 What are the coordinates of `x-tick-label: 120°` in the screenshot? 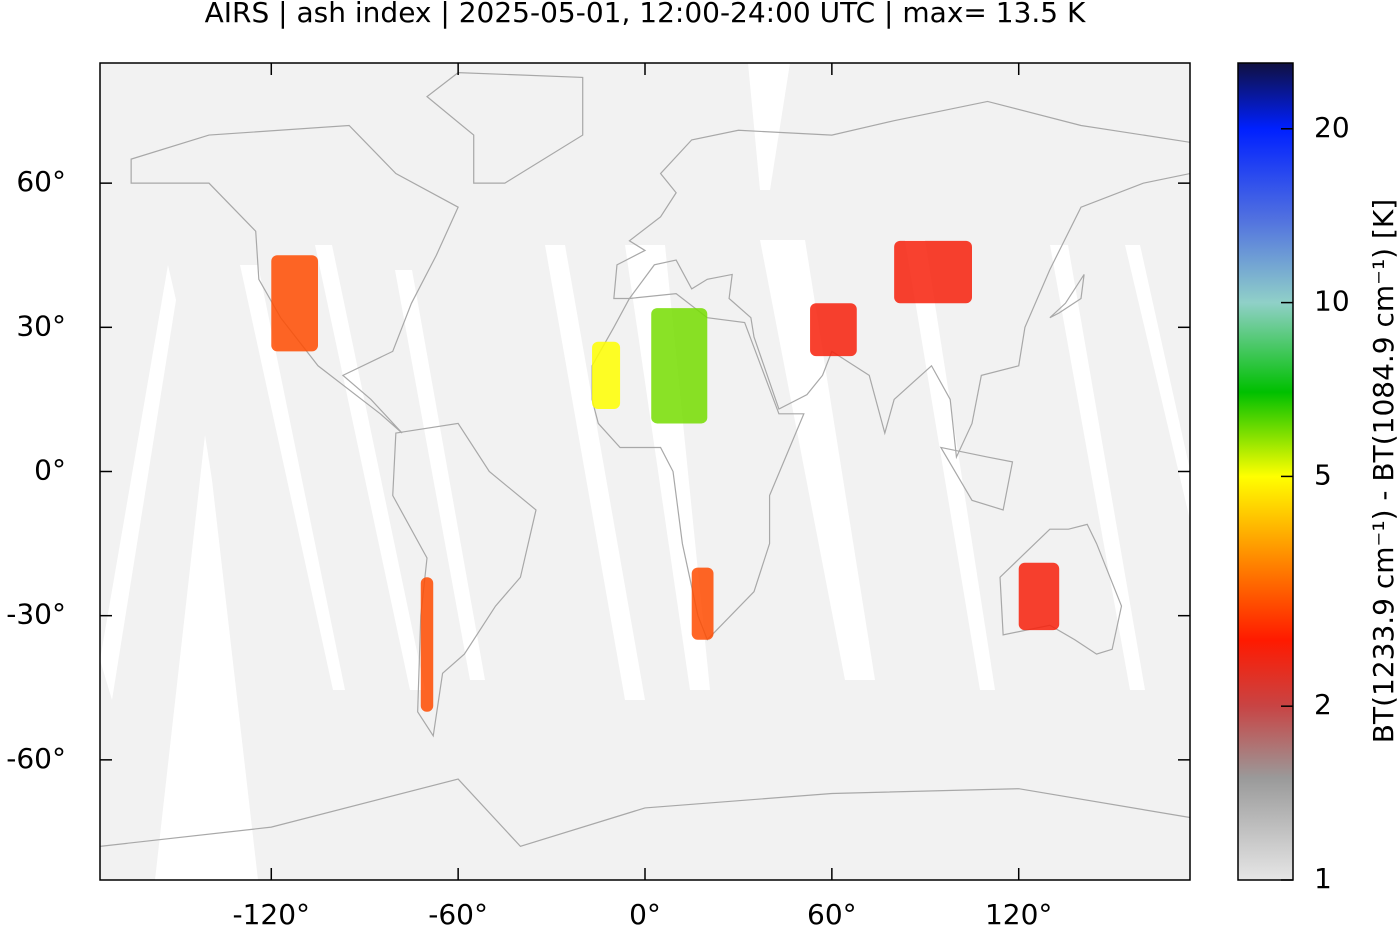 It's located at (1018, 914).